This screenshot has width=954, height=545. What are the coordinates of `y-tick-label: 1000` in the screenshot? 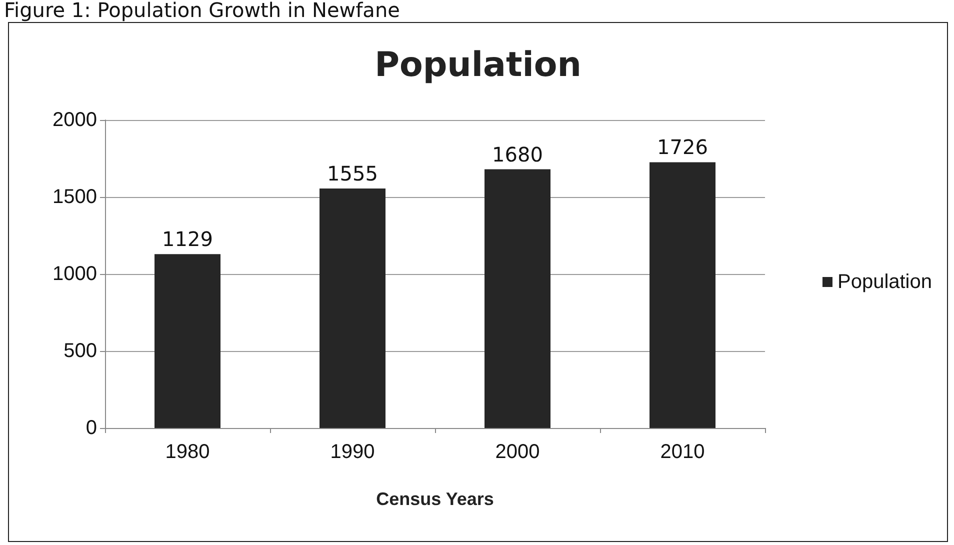 It's located at (74, 274).